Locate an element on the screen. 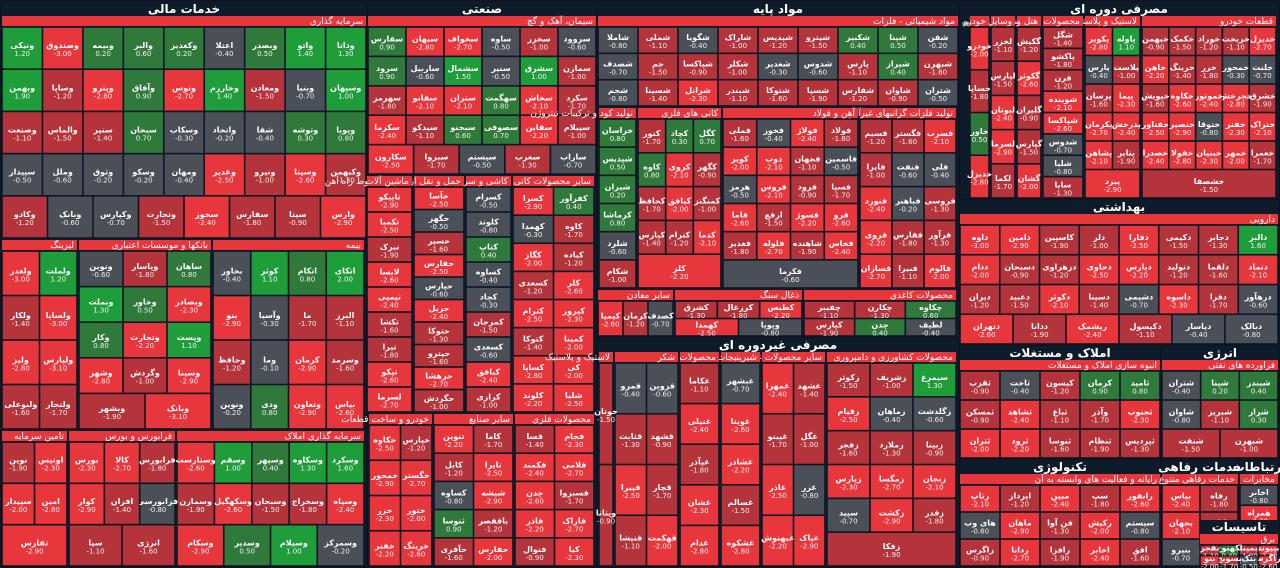 This screenshot has height=568, width=1280. stock-tile: تنوین-2.20 is located at coordinates (454, 439).